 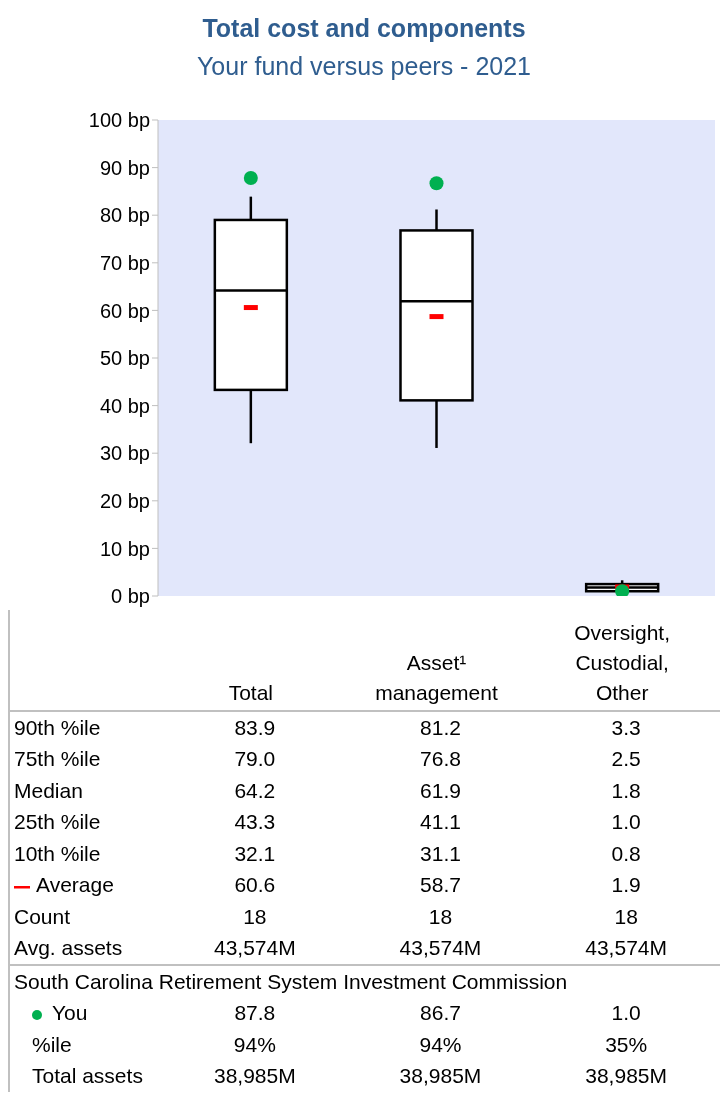 What do you see at coordinates (48, 790) in the screenshot?
I see `text: Median` at bounding box center [48, 790].